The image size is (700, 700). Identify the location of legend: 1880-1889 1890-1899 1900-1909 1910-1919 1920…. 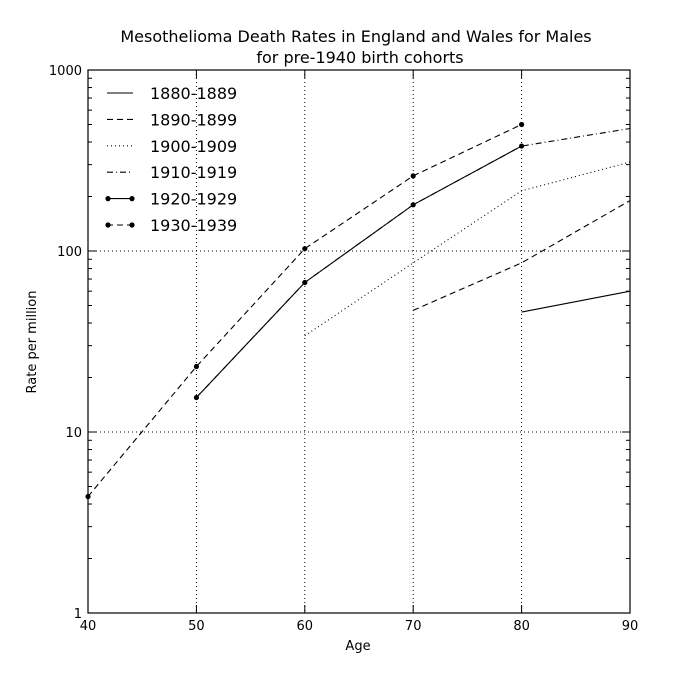
(171, 159).